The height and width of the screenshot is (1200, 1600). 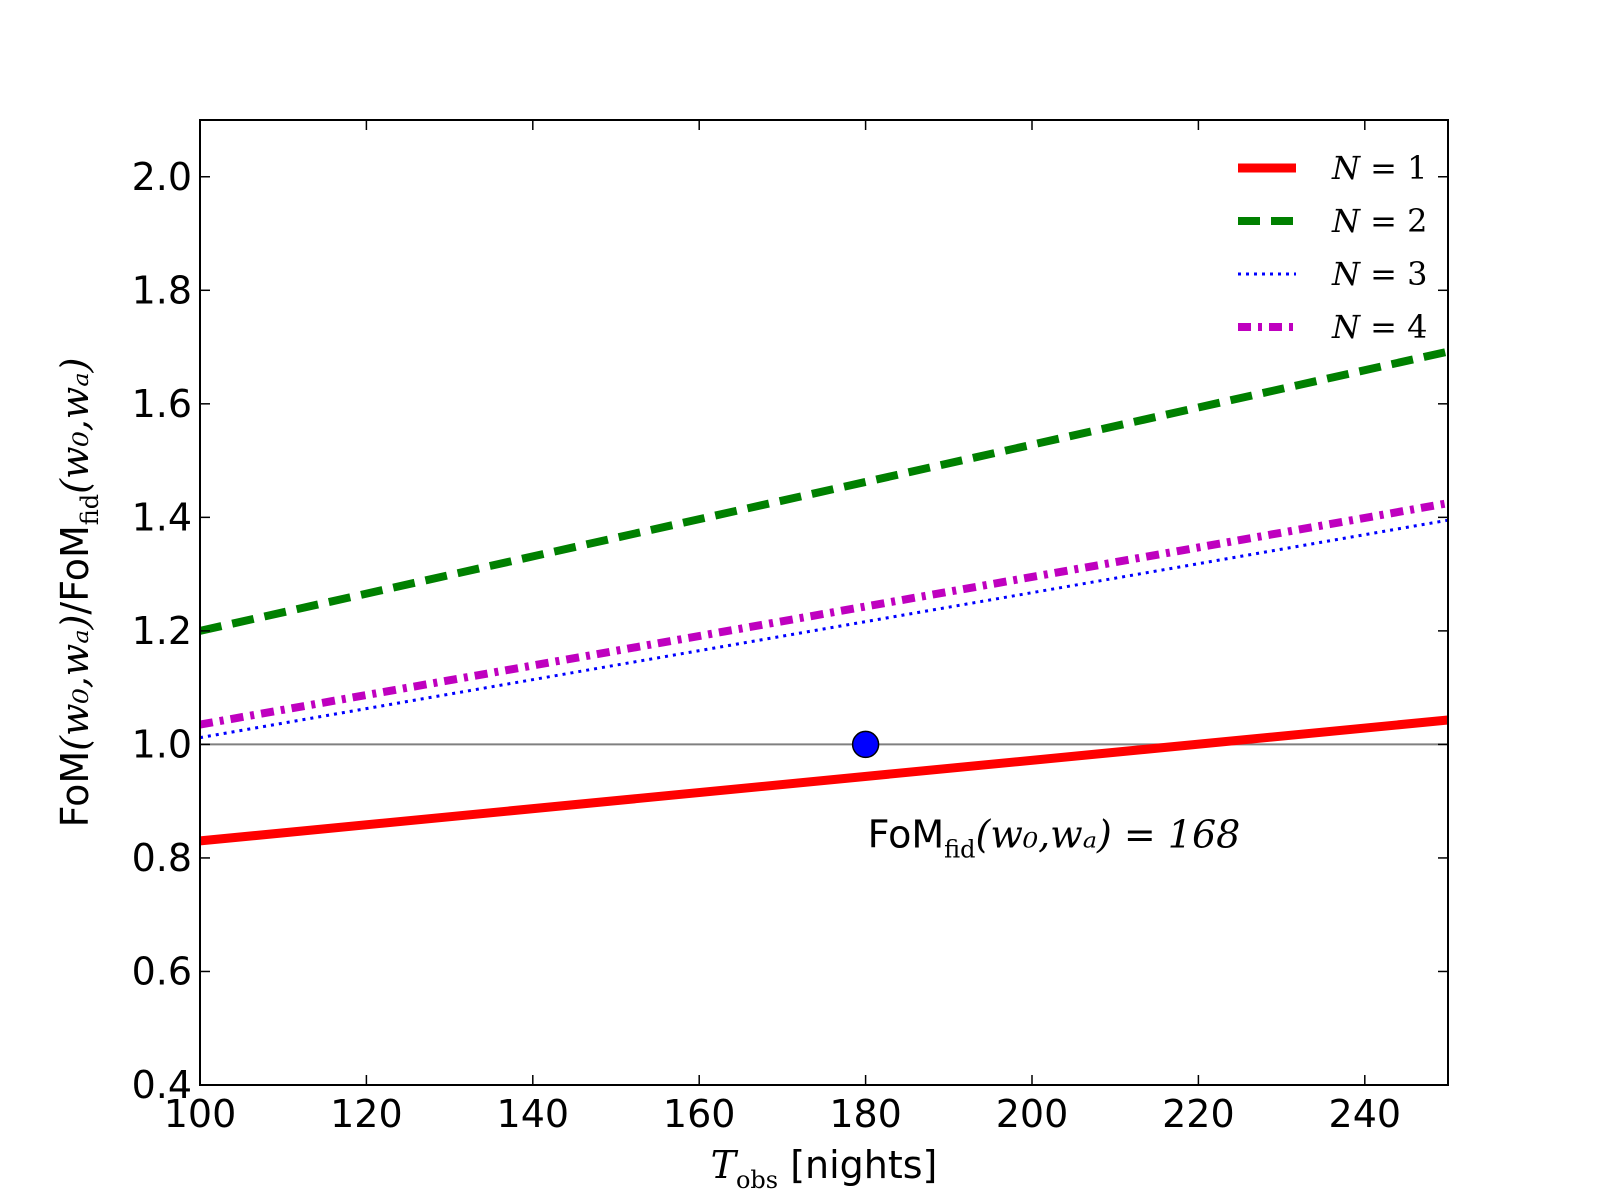 What do you see at coordinates (162, 177) in the screenshot?
I see `y-tick-label: 2.0` at bounding box center [162, 177].